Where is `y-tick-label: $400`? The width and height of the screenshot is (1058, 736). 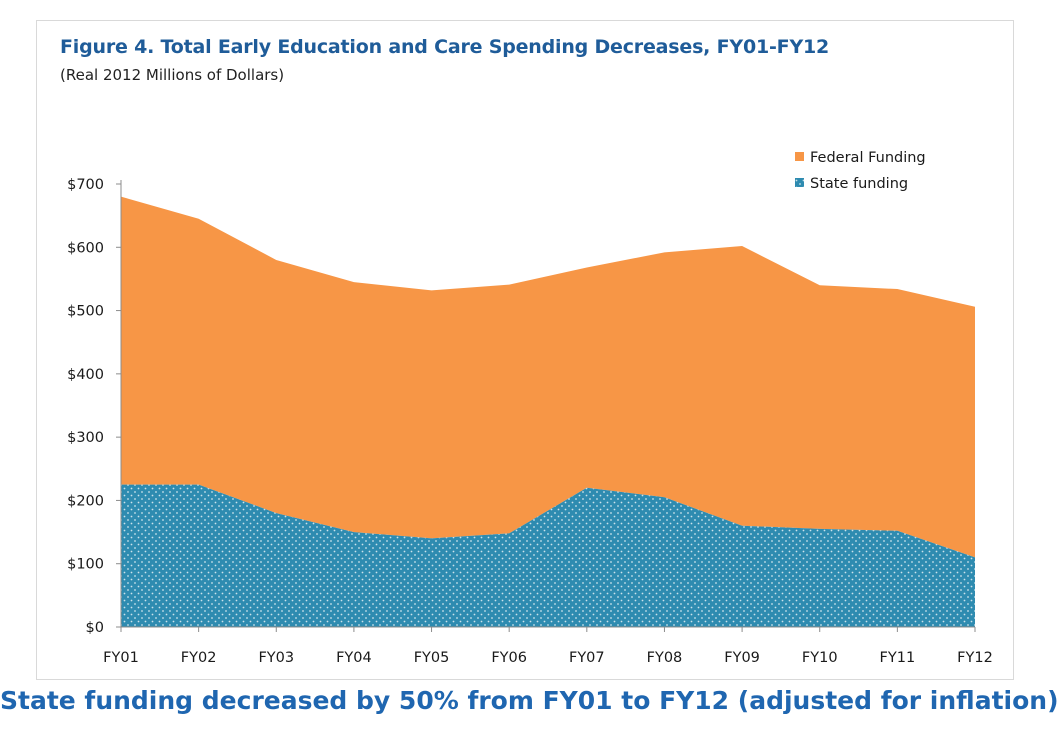
y-tick-label: $400 is located at coordinates (85, 375).